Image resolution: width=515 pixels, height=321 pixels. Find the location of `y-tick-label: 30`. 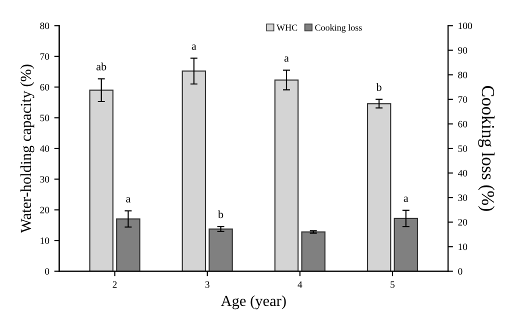

y-tick-label: 30 is located at coordinates (45, 179).